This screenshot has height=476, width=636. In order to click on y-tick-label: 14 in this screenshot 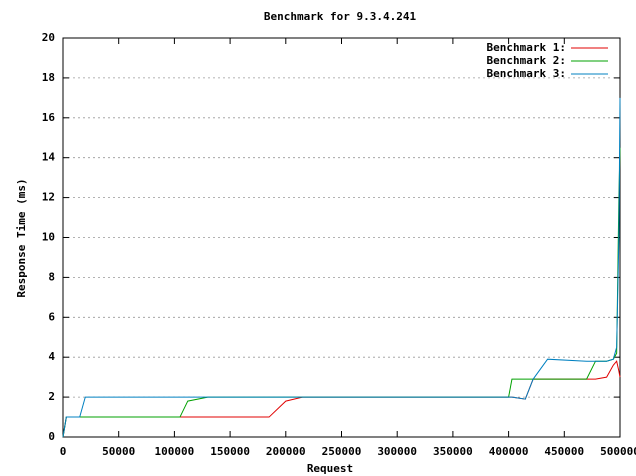, I will do `click(49, 157)`.